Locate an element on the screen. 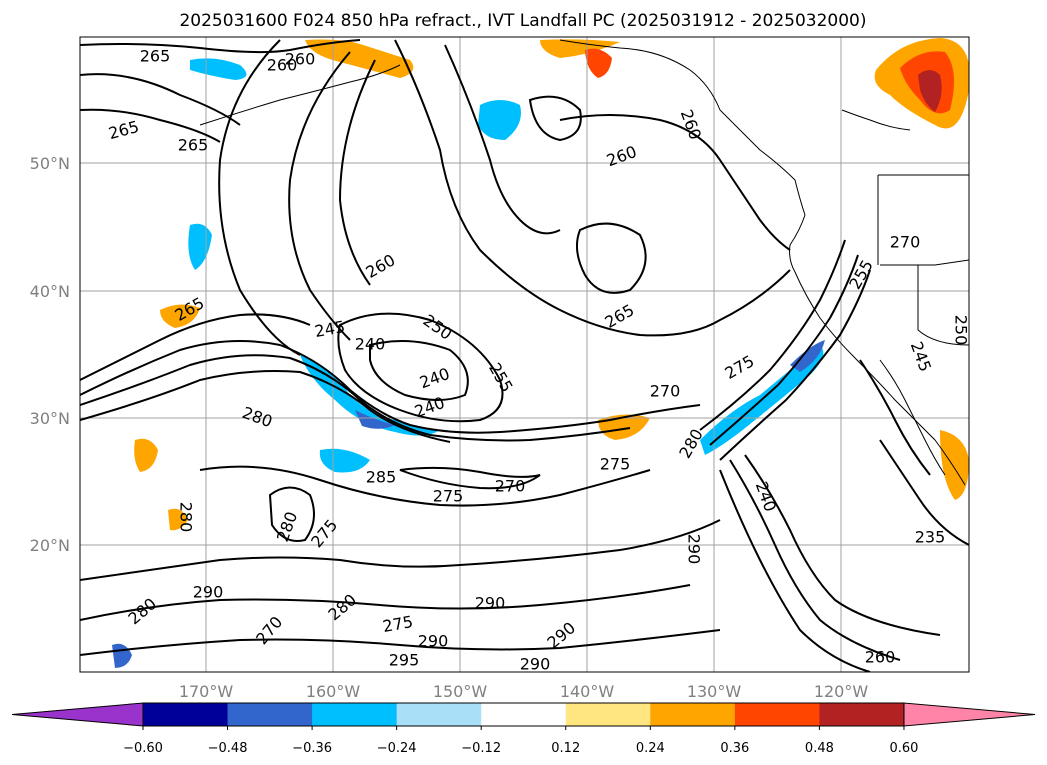 This screenshot has height=765, width=1047. latitude-labels: 50°N 40°N 30°N 20°N is located at coordinates (50, 354).